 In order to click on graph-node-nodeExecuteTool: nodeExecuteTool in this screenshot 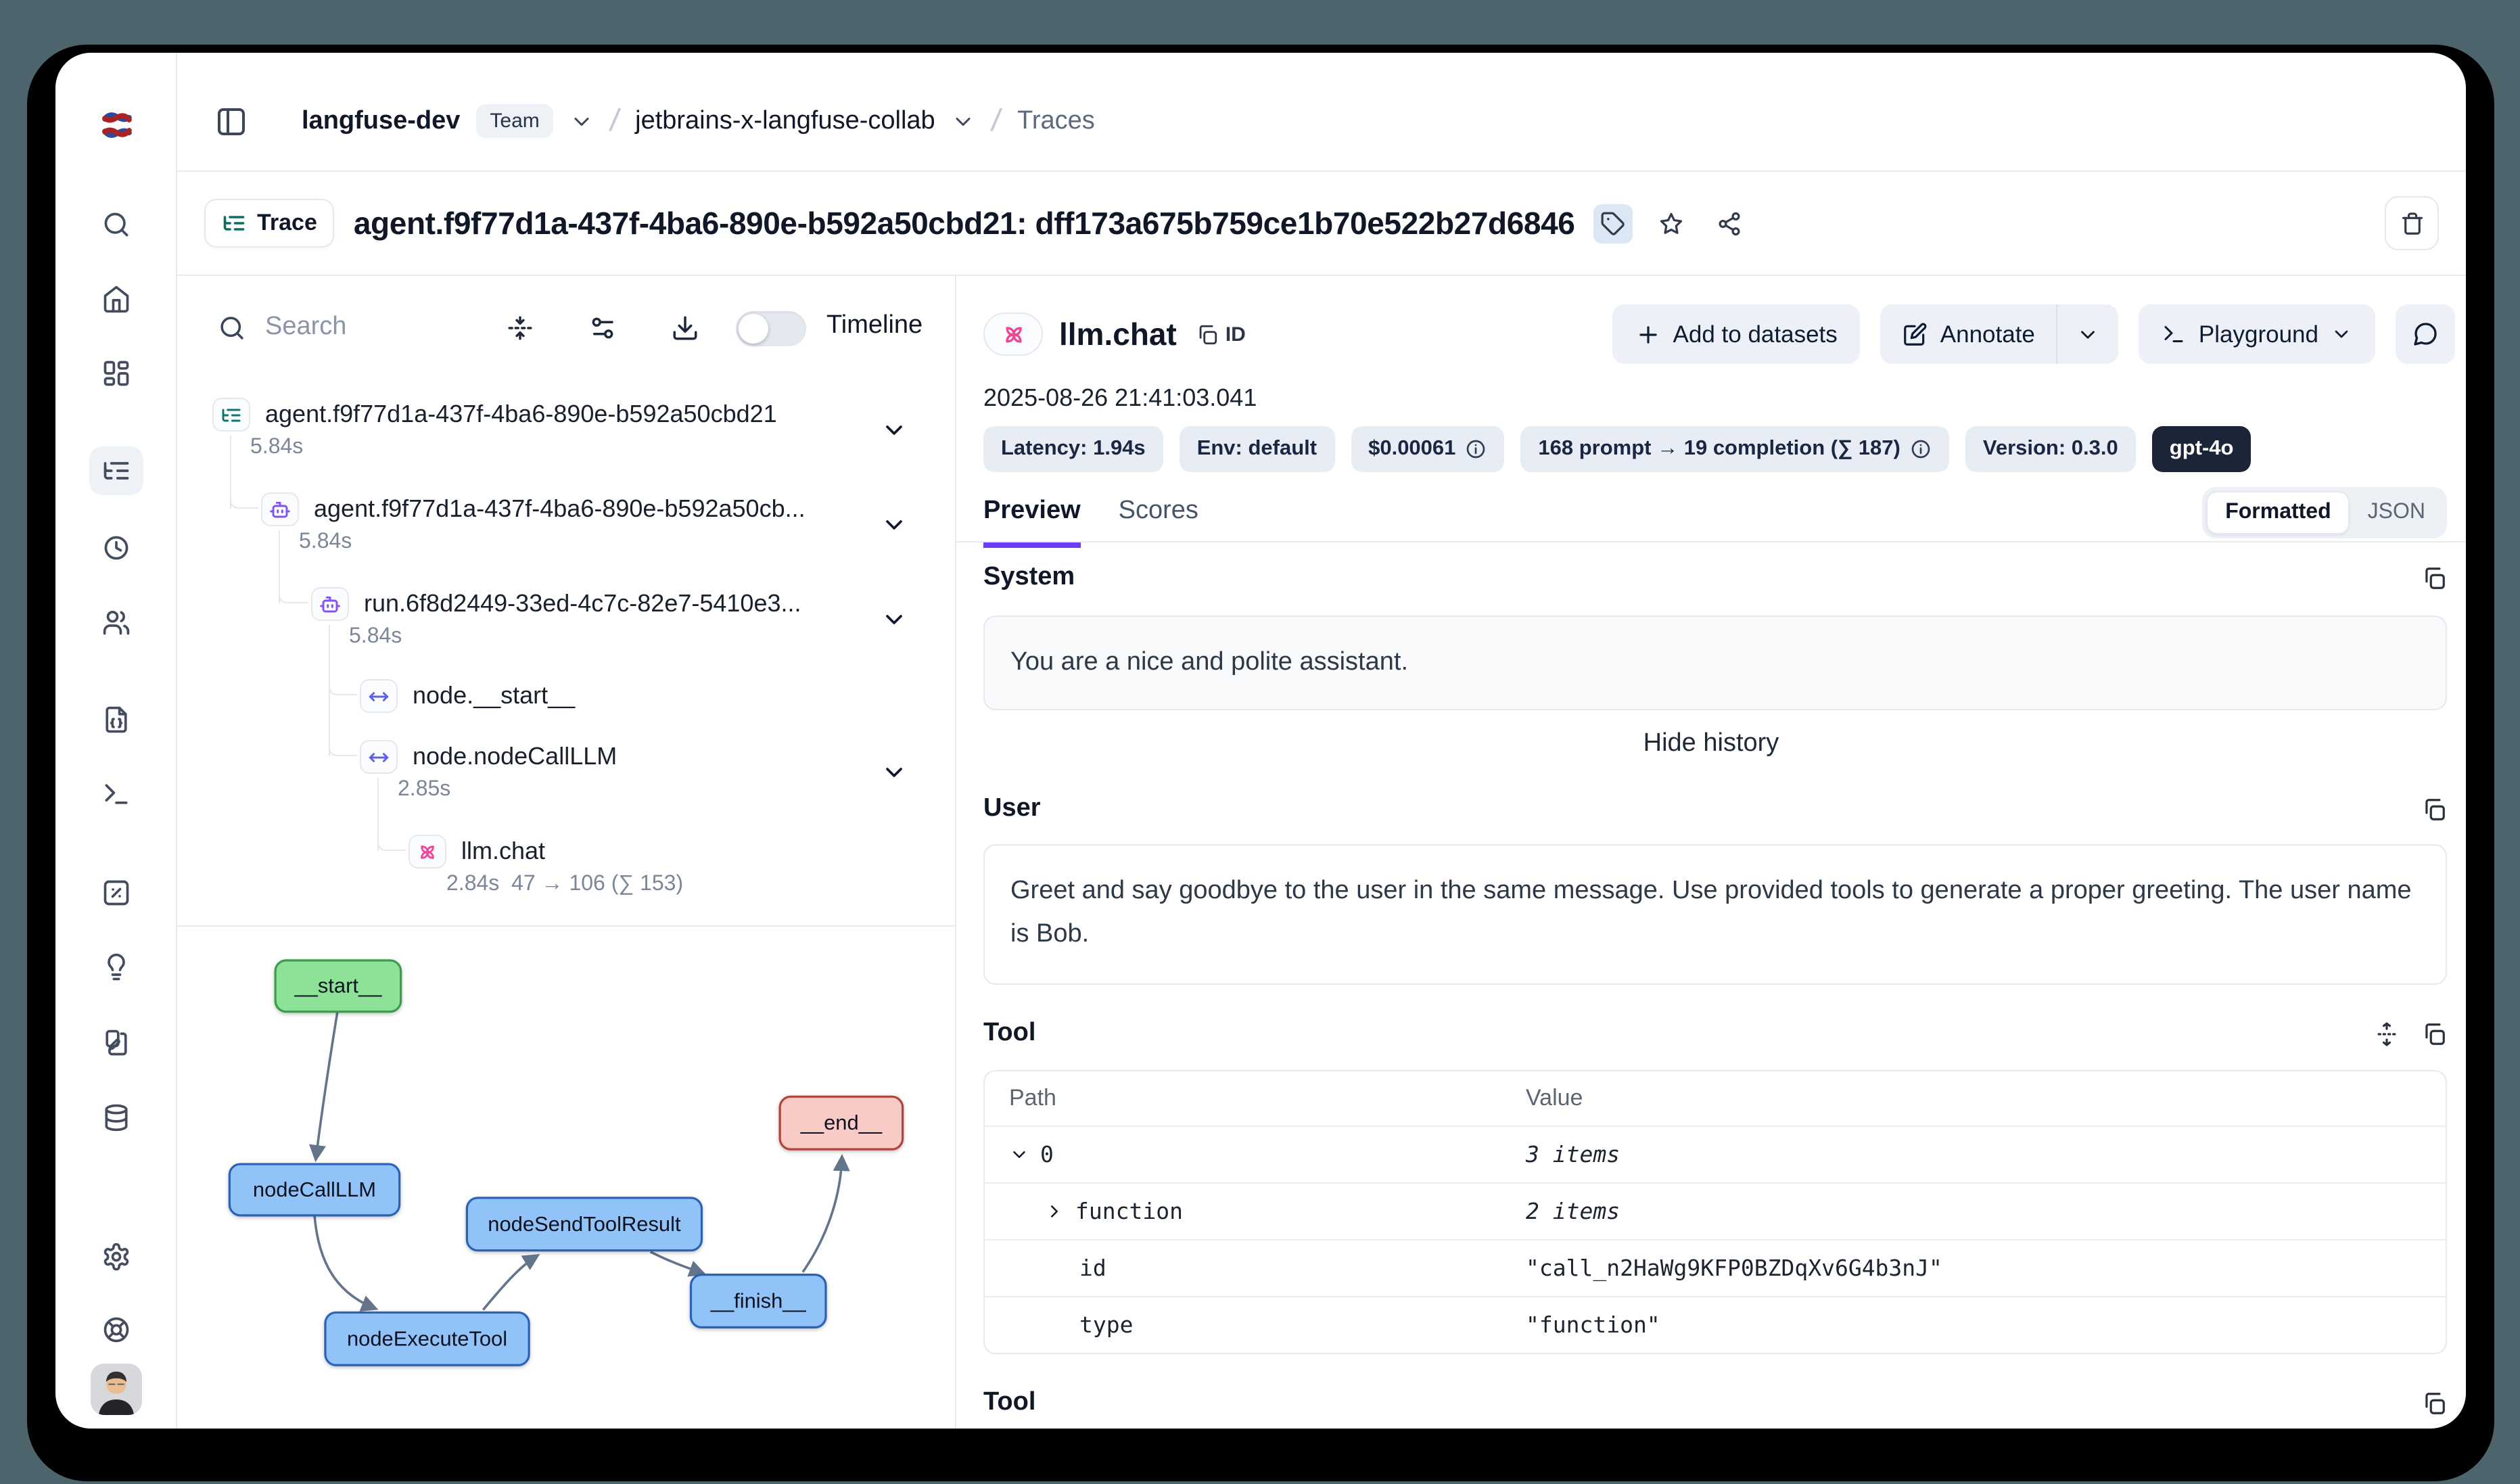, I will do `click(427, 1339)`.